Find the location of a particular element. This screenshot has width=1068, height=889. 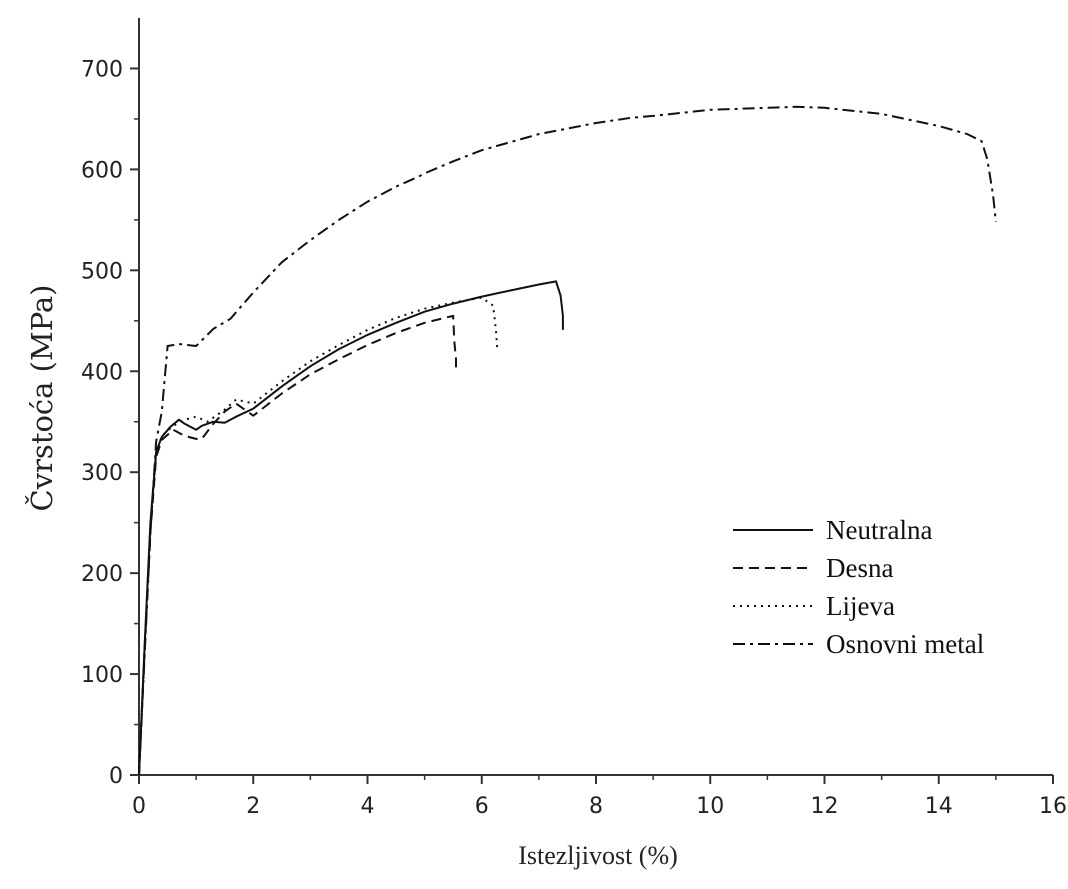

y-tick-label: 200 is located at coordinates (102, 574).